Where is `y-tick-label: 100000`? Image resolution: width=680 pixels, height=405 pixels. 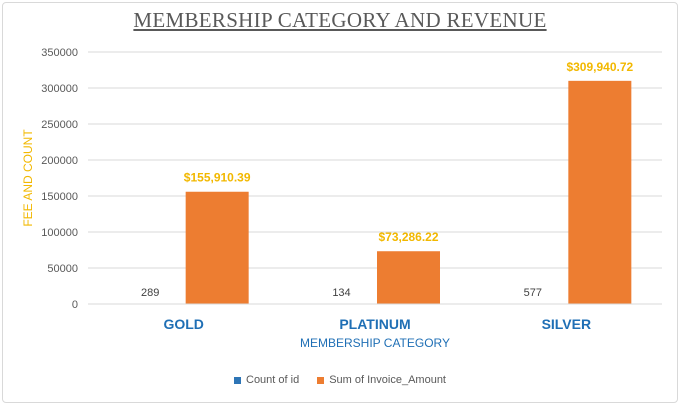
y-tick-label: 100000 is located at coordinates (59, 233).